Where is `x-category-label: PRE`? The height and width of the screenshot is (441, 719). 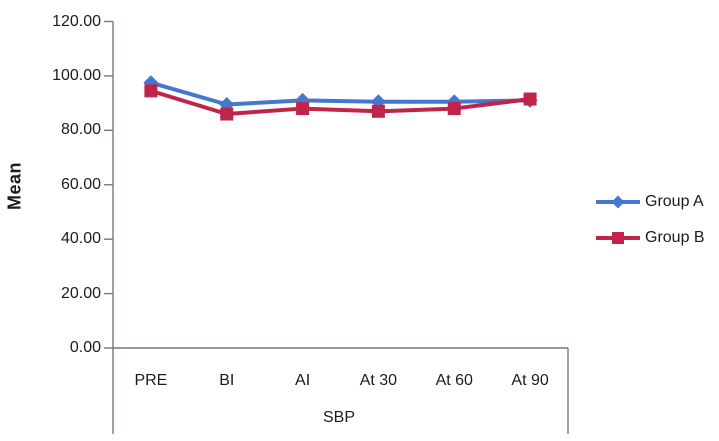
x-category-label: PRE is located at coordinates (151, 380).